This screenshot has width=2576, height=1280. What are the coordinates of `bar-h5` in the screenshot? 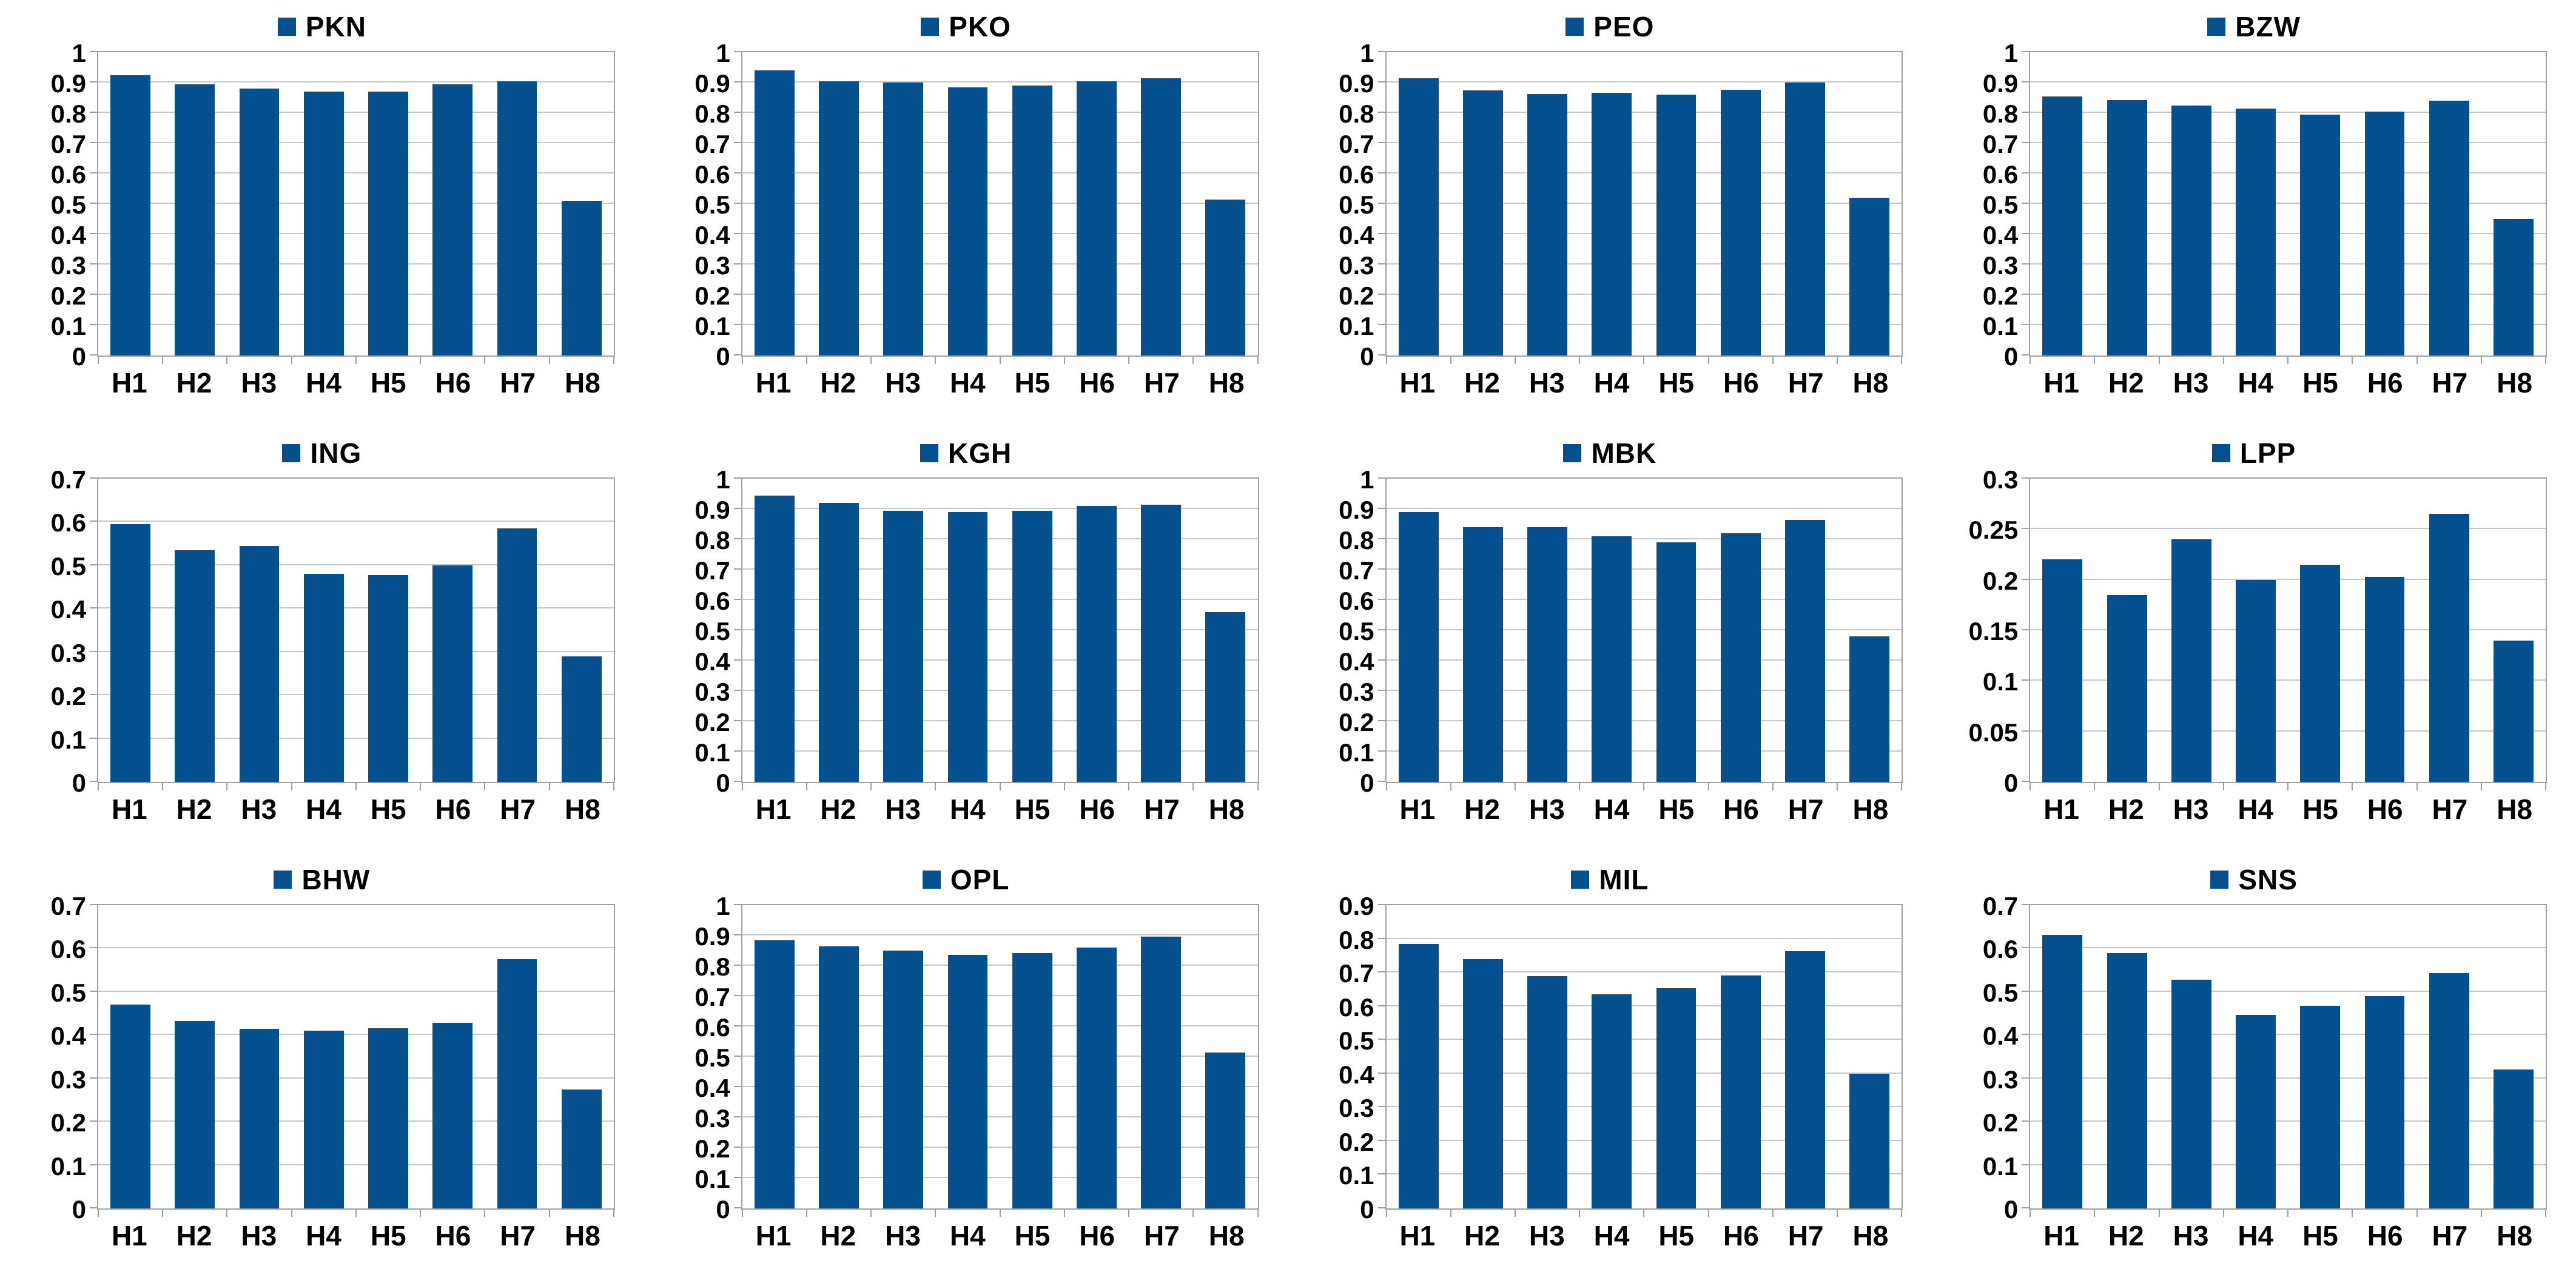 It's located at (2320, 673).